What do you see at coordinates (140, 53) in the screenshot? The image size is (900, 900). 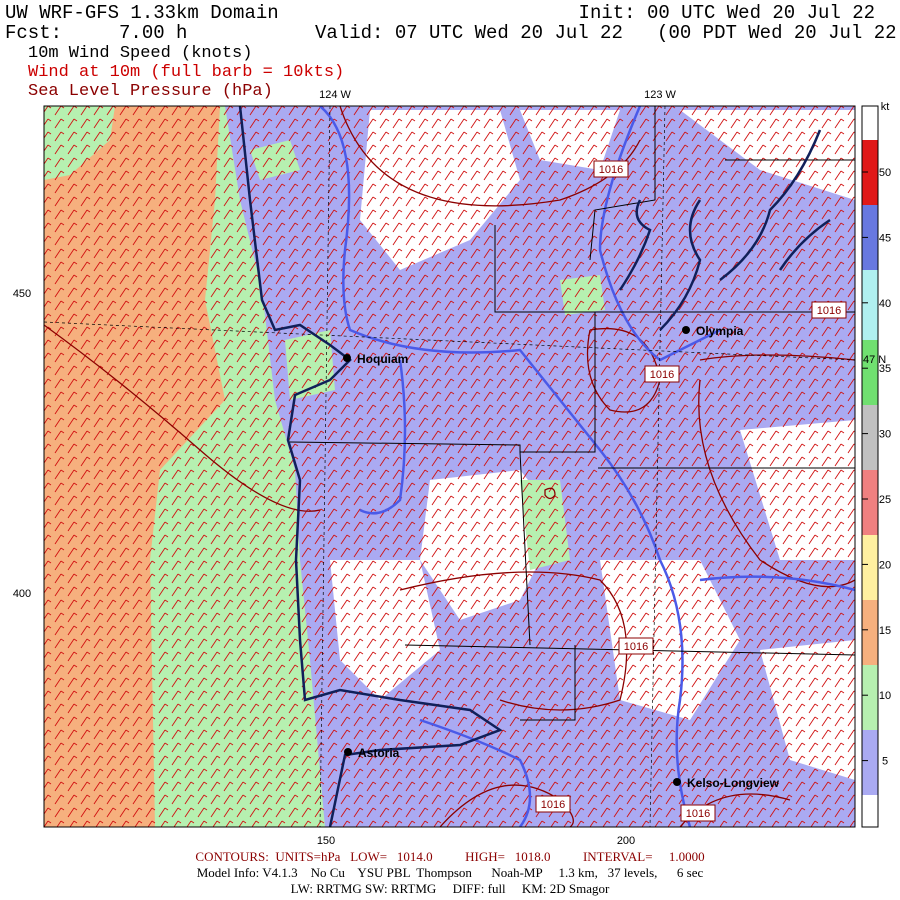 I see `field-label: 10m Wind Speed (knots)` at bounding box center [140, 53].